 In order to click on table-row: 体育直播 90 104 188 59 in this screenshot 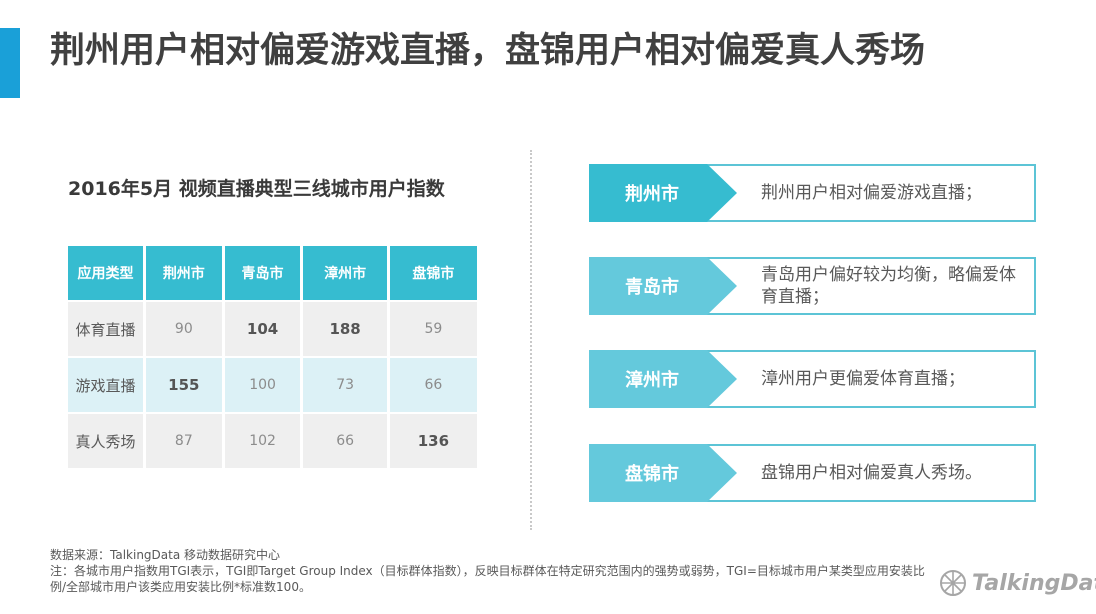, I will do `click(272, 329)`.